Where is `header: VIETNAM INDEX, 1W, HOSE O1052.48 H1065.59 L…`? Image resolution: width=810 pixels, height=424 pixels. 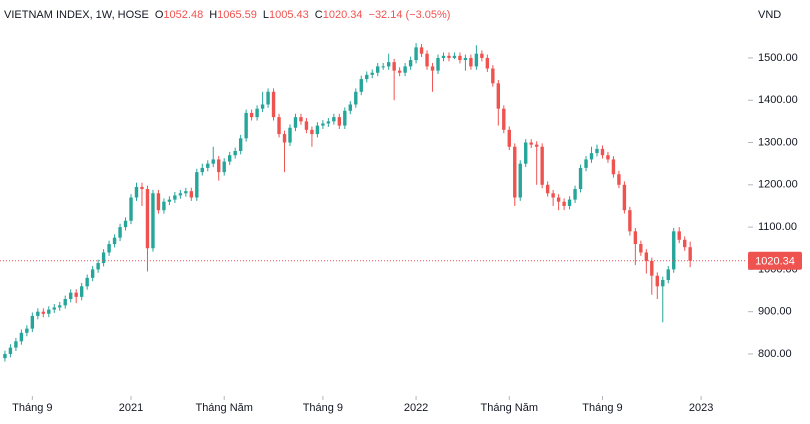
header: VIETNAM INDEX, 1W, HOSE O1052.48 H1065.59 L… is located at coordinates (227, 15).